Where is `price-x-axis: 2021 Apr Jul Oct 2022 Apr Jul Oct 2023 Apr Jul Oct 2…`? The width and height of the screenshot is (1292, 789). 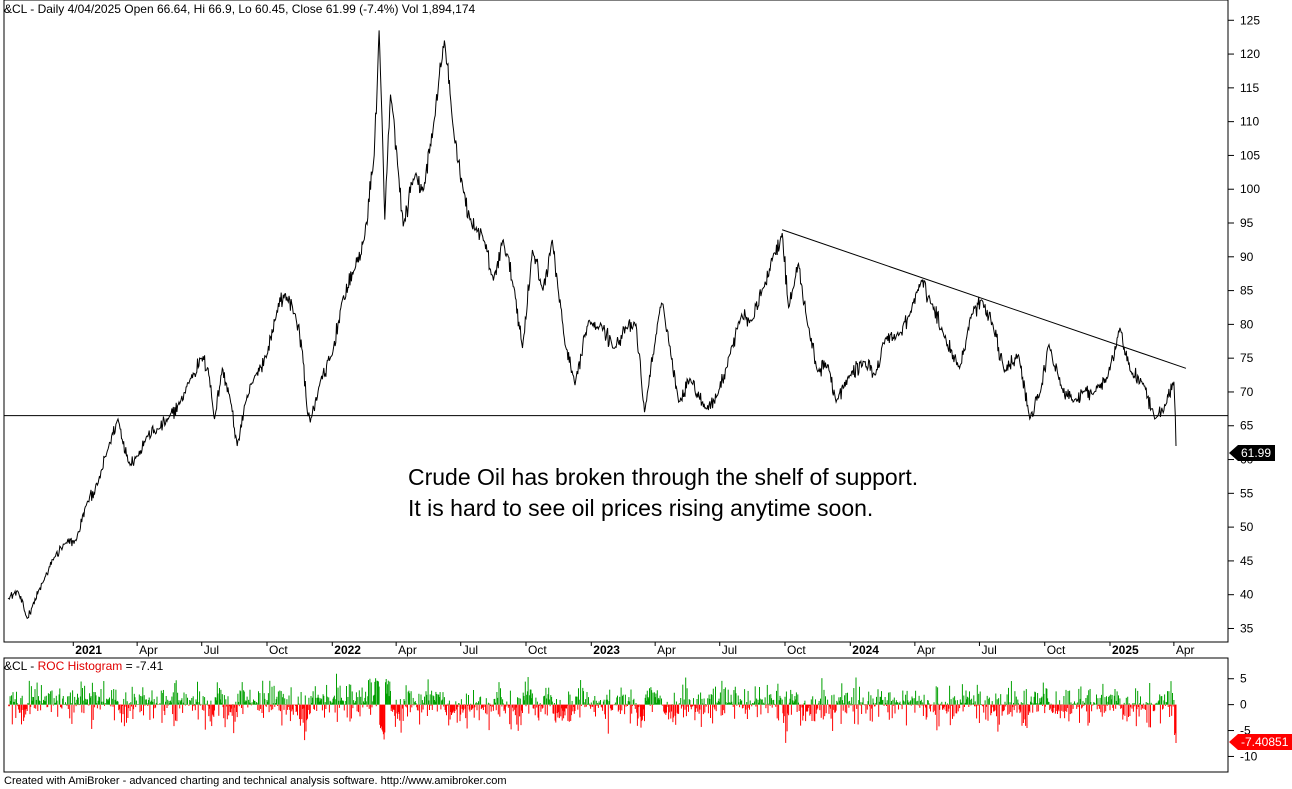 price-x-axis: 2021 Apr Jul Oct 2022 Apr Jul Oct 2023 Apr Jul Oct 2… is located at coordinates (633, 649).